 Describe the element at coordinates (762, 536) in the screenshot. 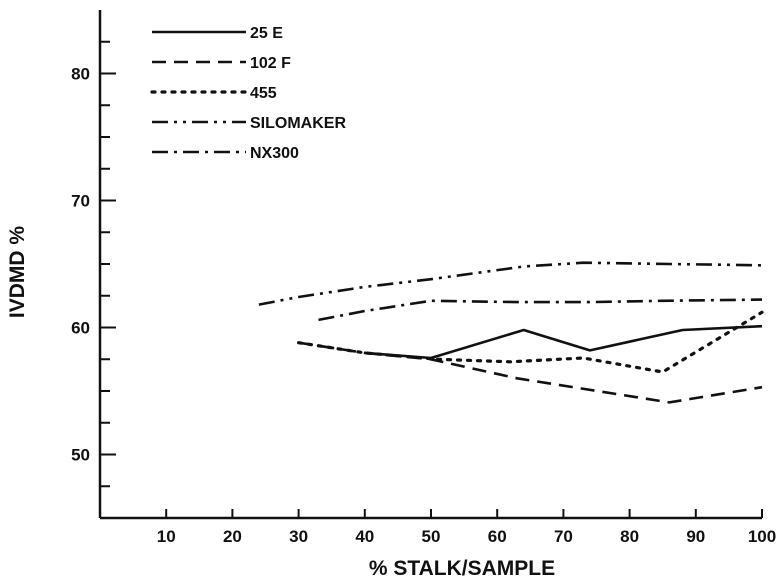

I see `x-tick-label: 100` at that location.